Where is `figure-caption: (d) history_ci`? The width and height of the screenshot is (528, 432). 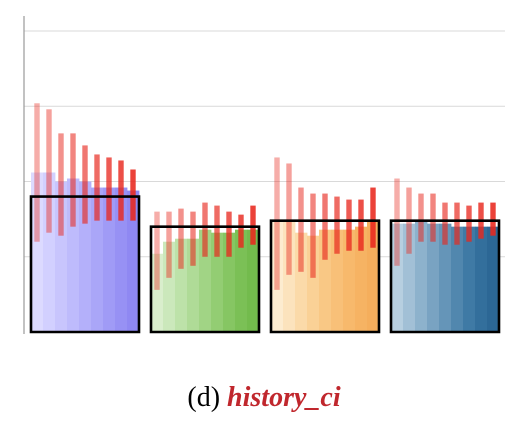
figure-caption: (d) history_ci is located at coordinates (264, 398).